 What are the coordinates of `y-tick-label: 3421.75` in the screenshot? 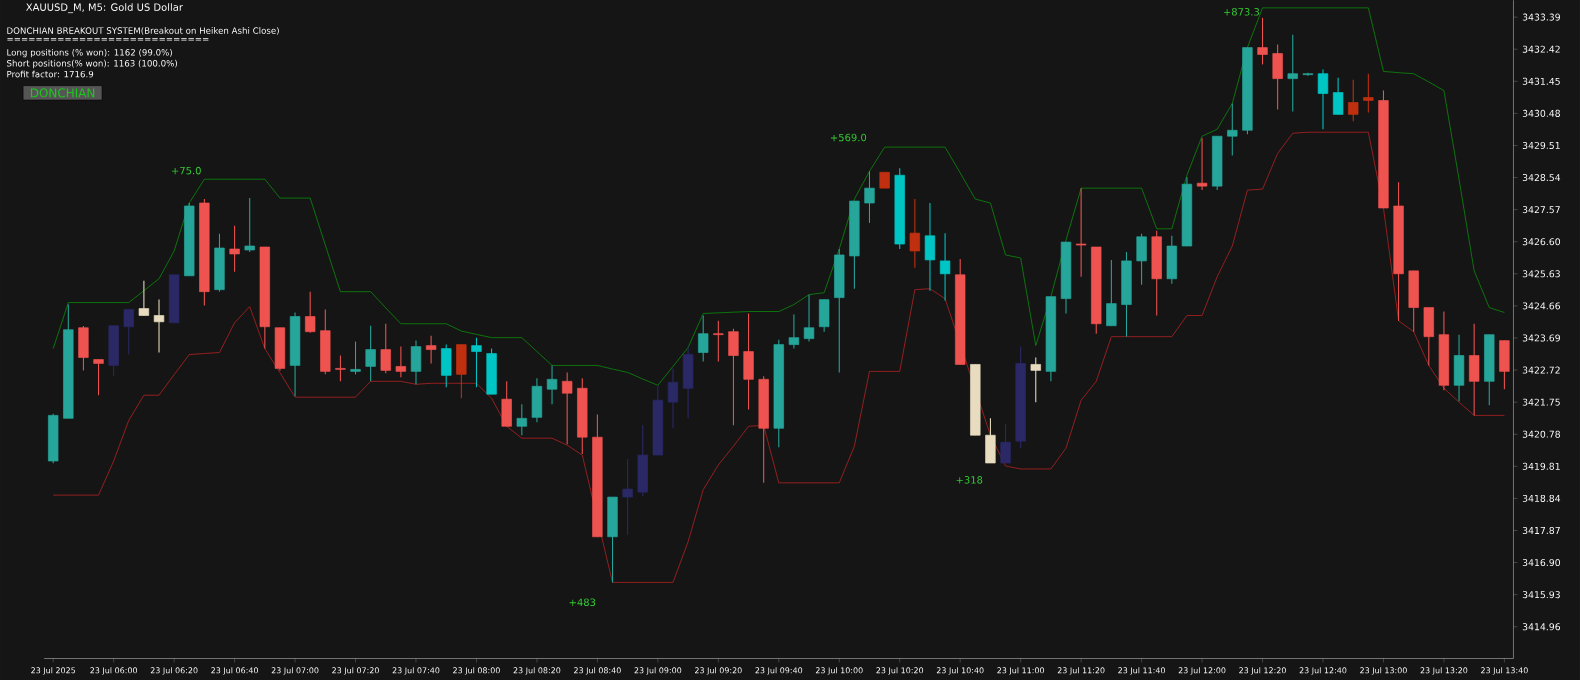 It's located at (1541, 402).